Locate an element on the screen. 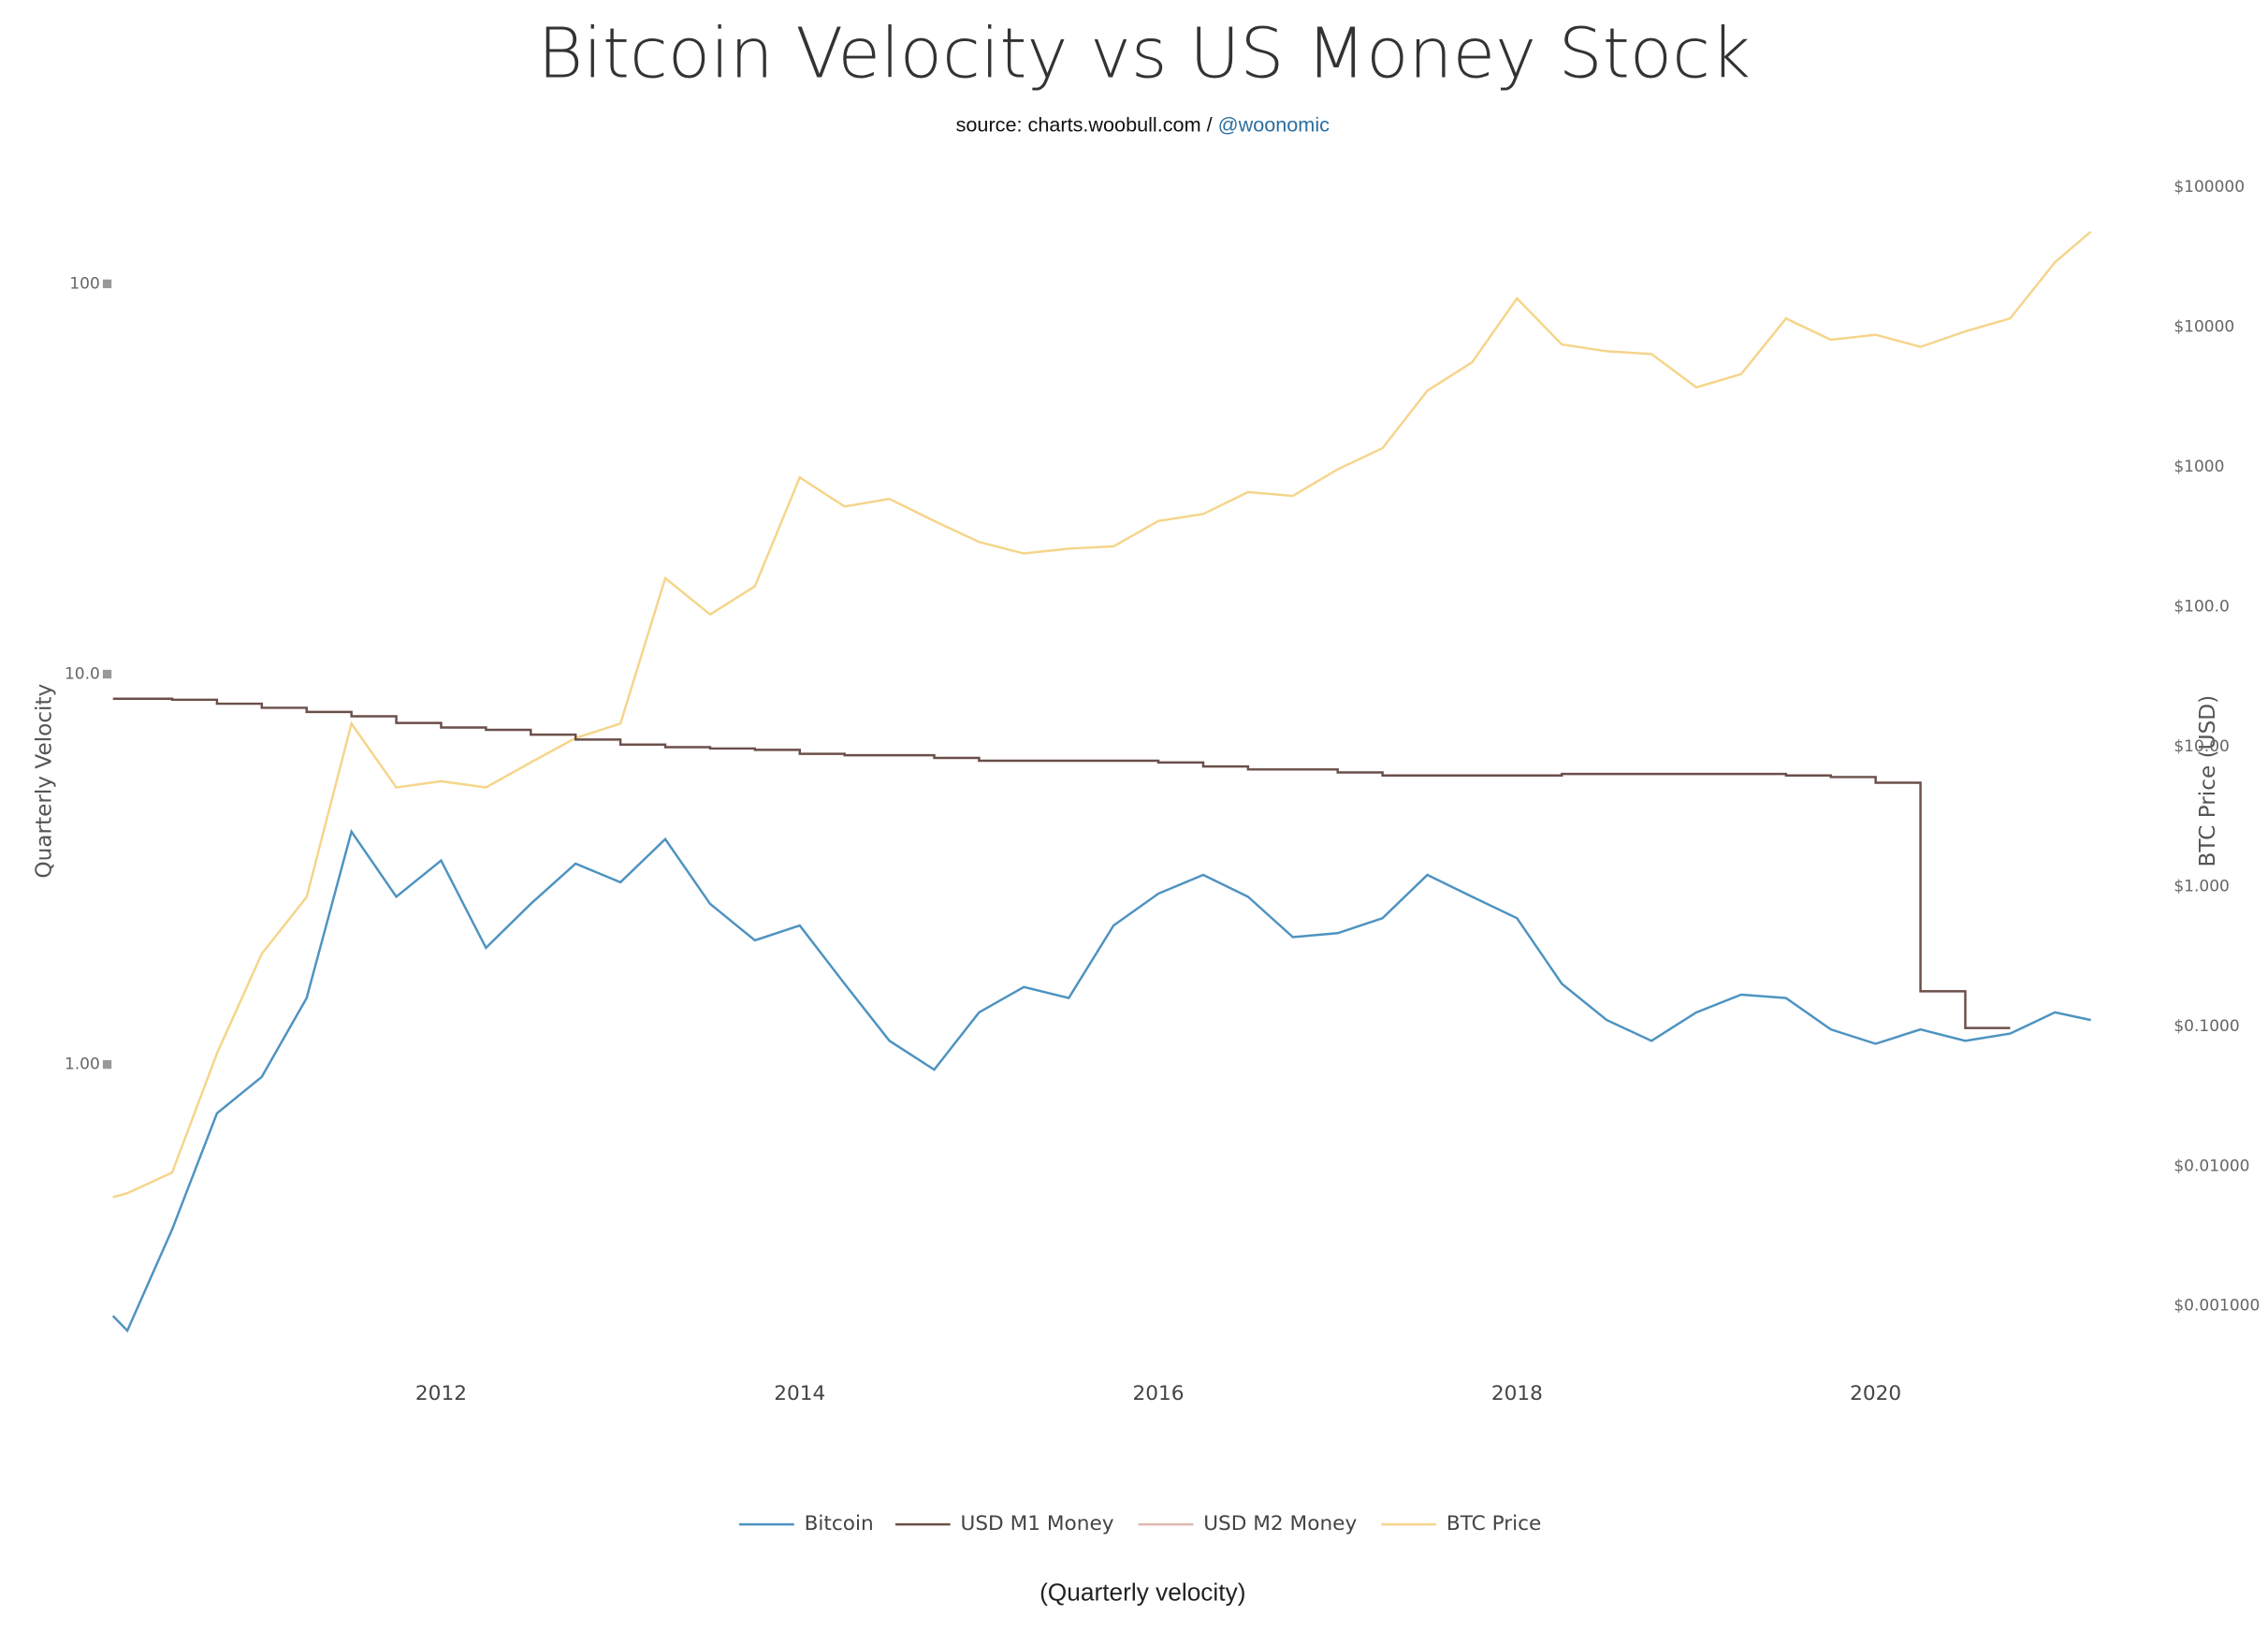 This screenshot has height=1630, width=2268. y2-tick-label: $0.1000 is located at coordinates (2207, 1026).